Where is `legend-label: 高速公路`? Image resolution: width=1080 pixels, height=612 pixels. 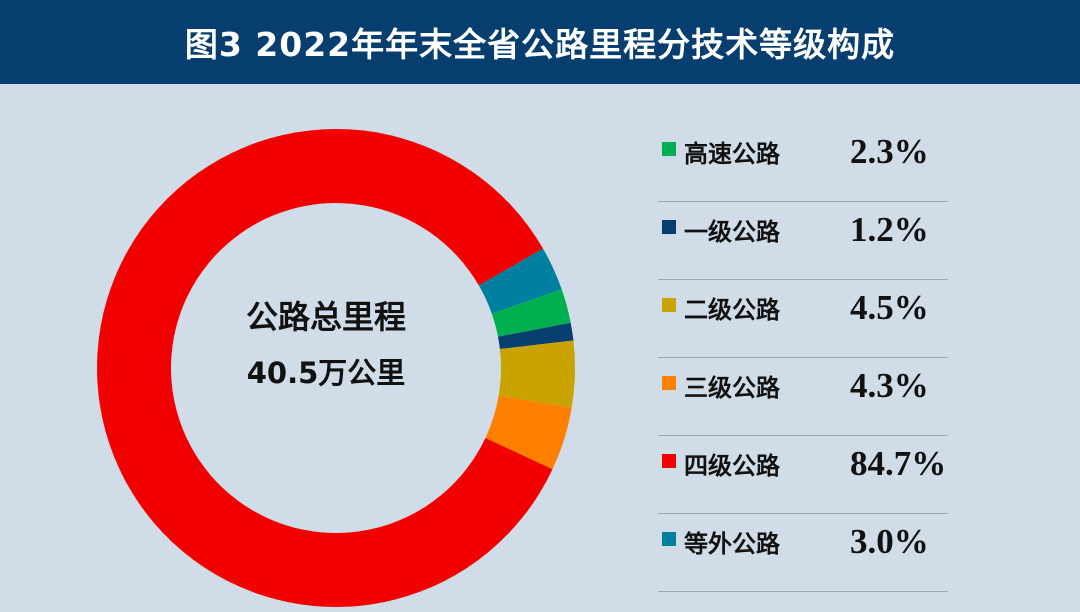 legend-label: 高速公路 is located at coordinates (732, 154).